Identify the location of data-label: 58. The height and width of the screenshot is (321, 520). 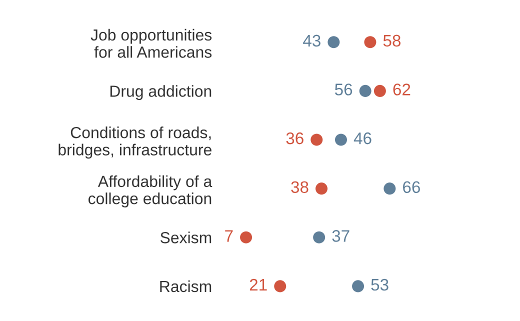
(392, 40).